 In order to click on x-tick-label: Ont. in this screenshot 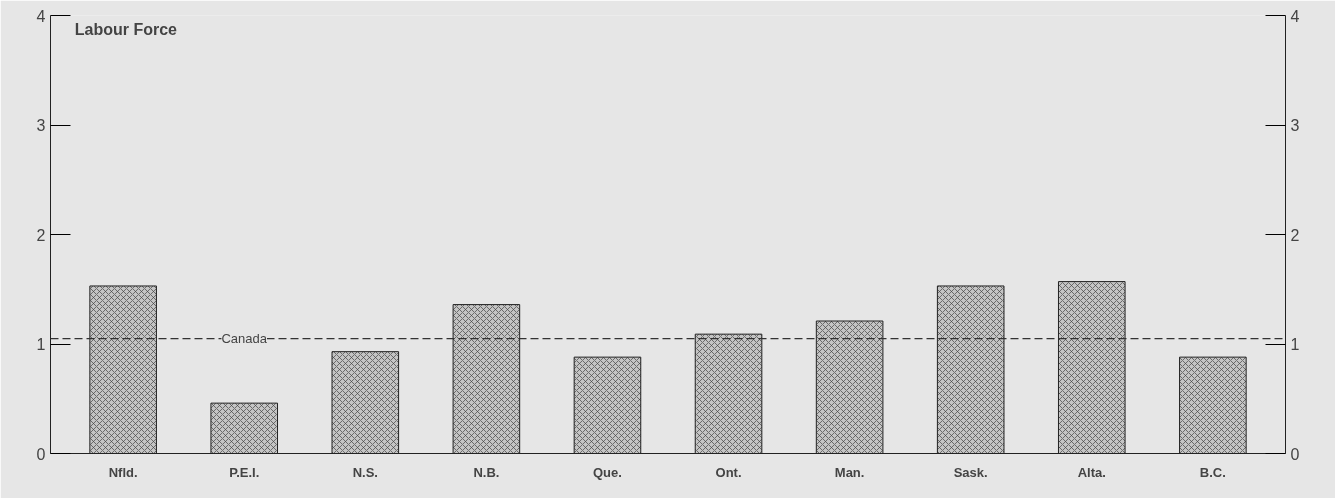, I will do `click(728, 472)`.